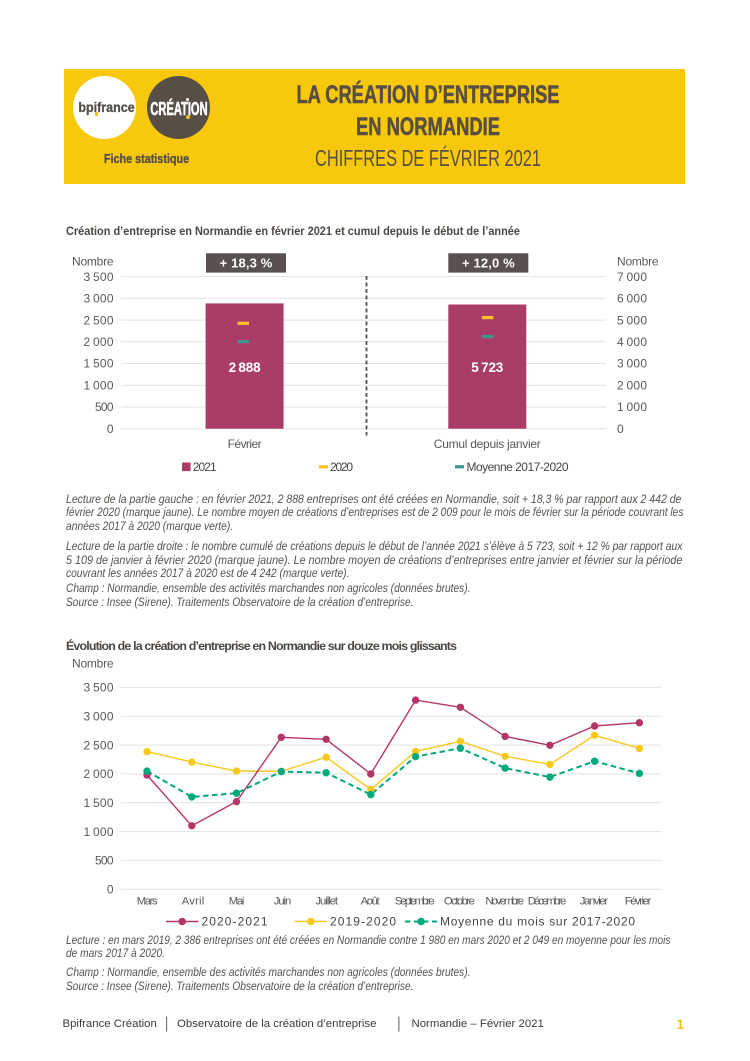 Image resolution: width=750 pixels, height=1061 pixels. Describe the element at coordinates (245, 367) in the screenshot. I see `svg-text: 2 888` at that location.